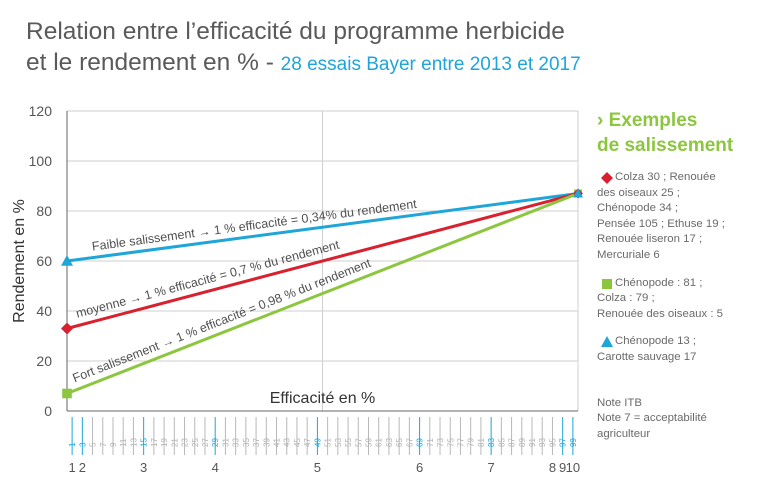 Image resolution: width=761 pixels, height=480 pixels. Describe the element at coordinates (41, 161) in the screenshot. I see `y-tick-label-100: 100` at that location.